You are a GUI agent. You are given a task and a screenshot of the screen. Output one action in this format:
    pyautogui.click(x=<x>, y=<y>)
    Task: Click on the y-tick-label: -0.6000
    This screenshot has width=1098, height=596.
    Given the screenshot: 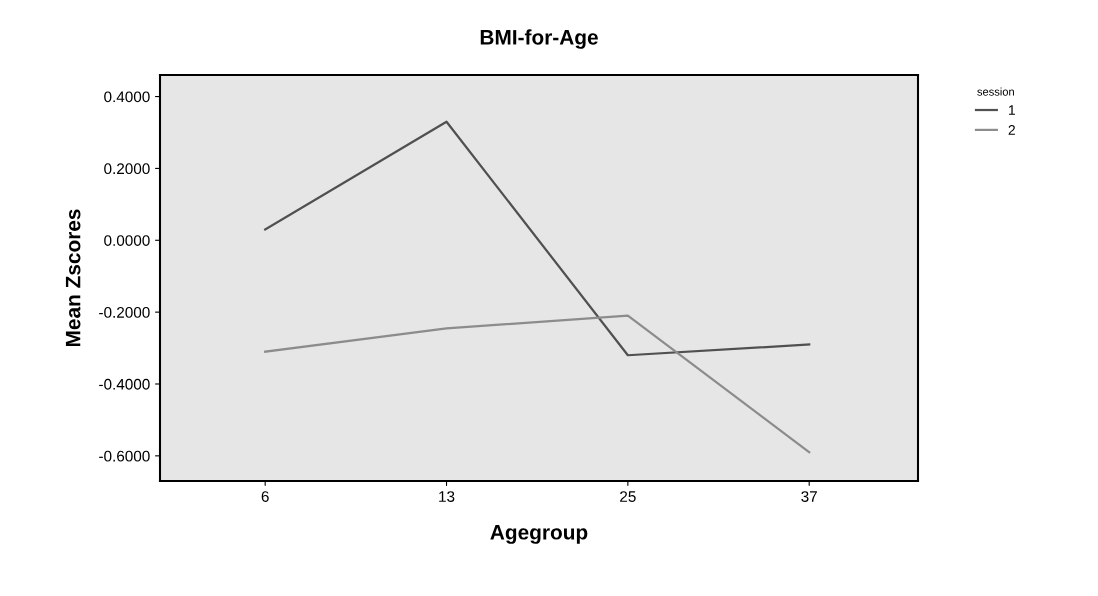 What is the action you would take?
    pyautogui.click(x=124, y=456)
    